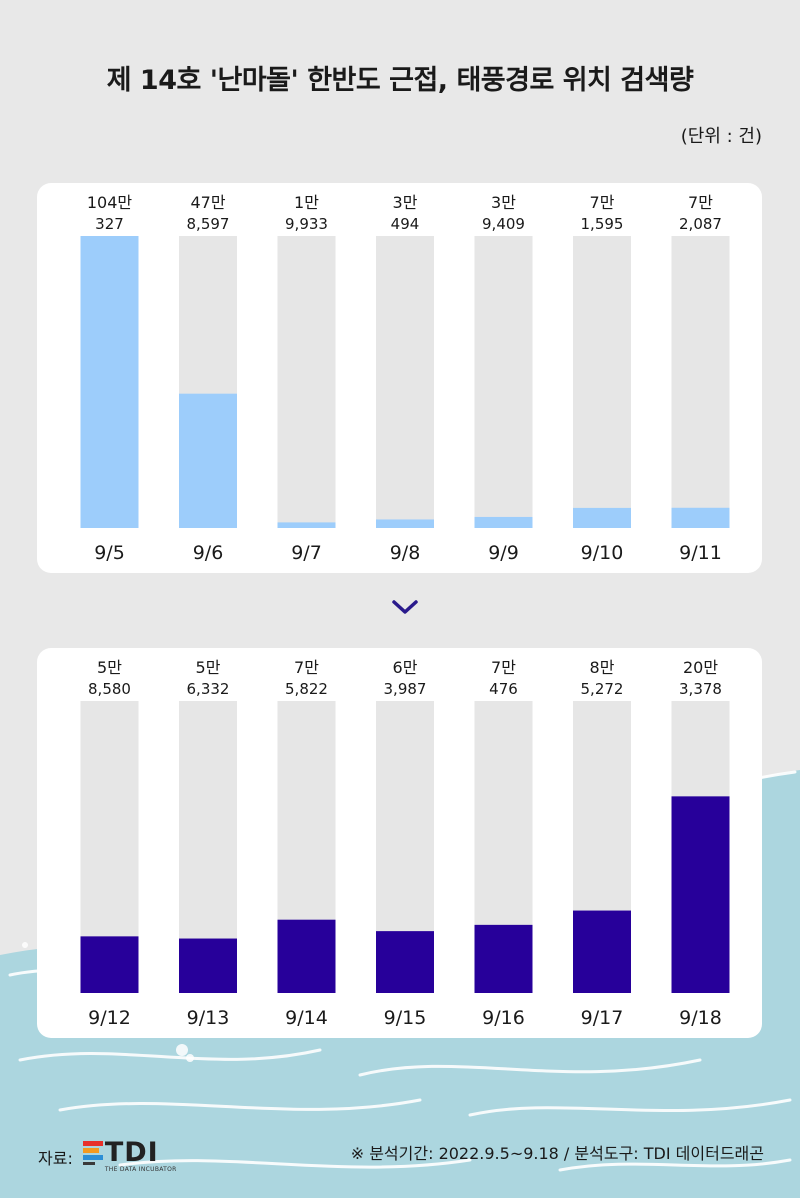 Image resolution: width=800 pixels, height=1198 pixels. I want to click on value-label-sub: 9,933, so click(306, 224).